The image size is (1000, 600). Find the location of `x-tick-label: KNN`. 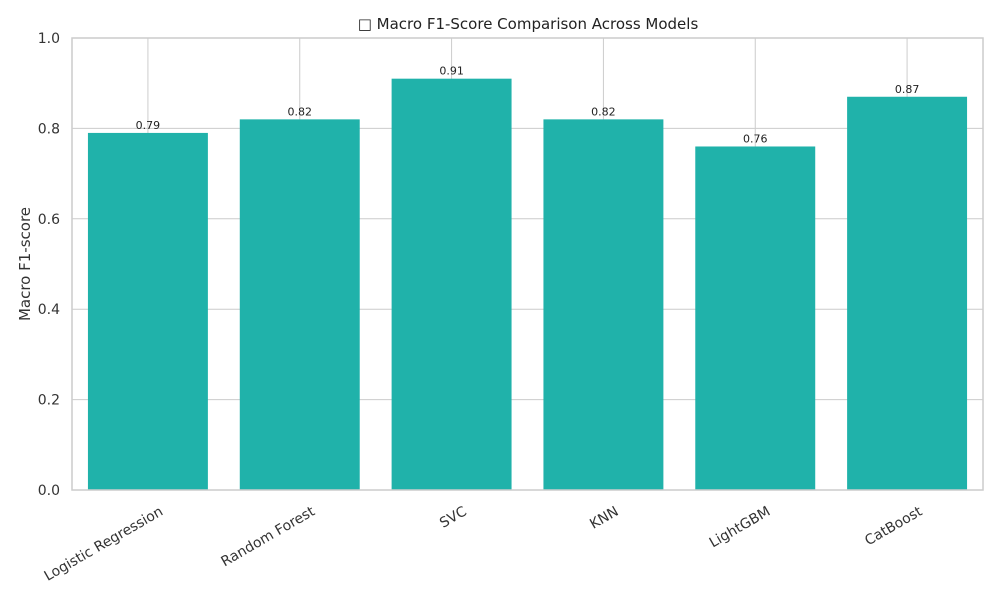

x-tick-label: KNN is located at coordinates (604, 518).